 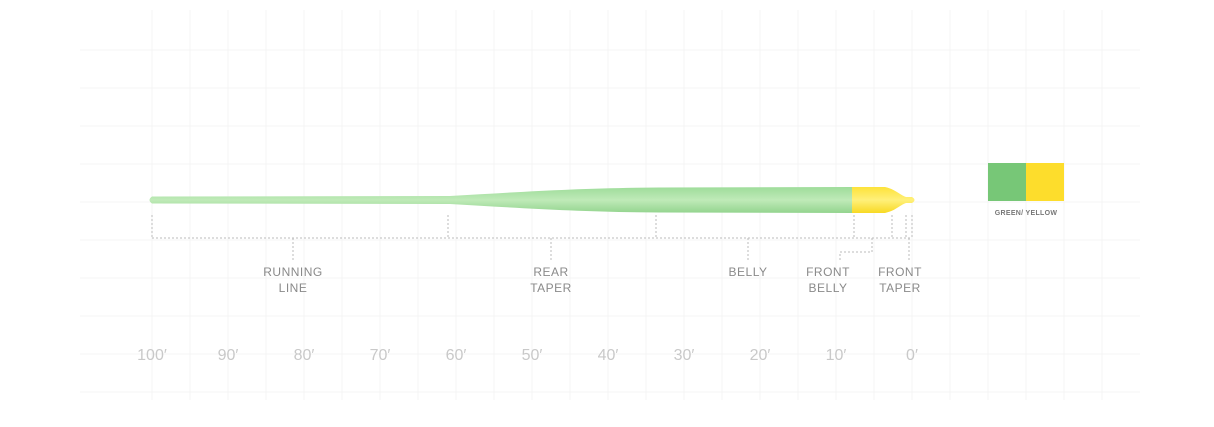 I want to click on section-label: RUNNING, so click(x=293, y=272).